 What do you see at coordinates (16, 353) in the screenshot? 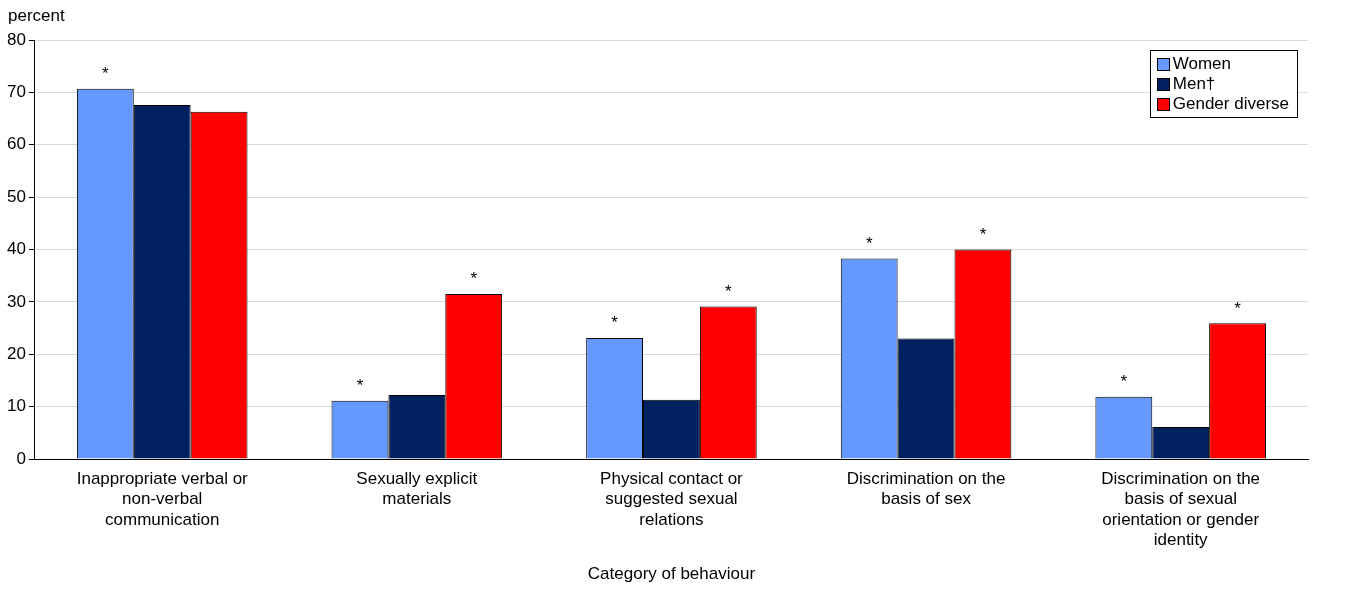
I see `y-tick-label: 20` at bounding box center [16, 353].